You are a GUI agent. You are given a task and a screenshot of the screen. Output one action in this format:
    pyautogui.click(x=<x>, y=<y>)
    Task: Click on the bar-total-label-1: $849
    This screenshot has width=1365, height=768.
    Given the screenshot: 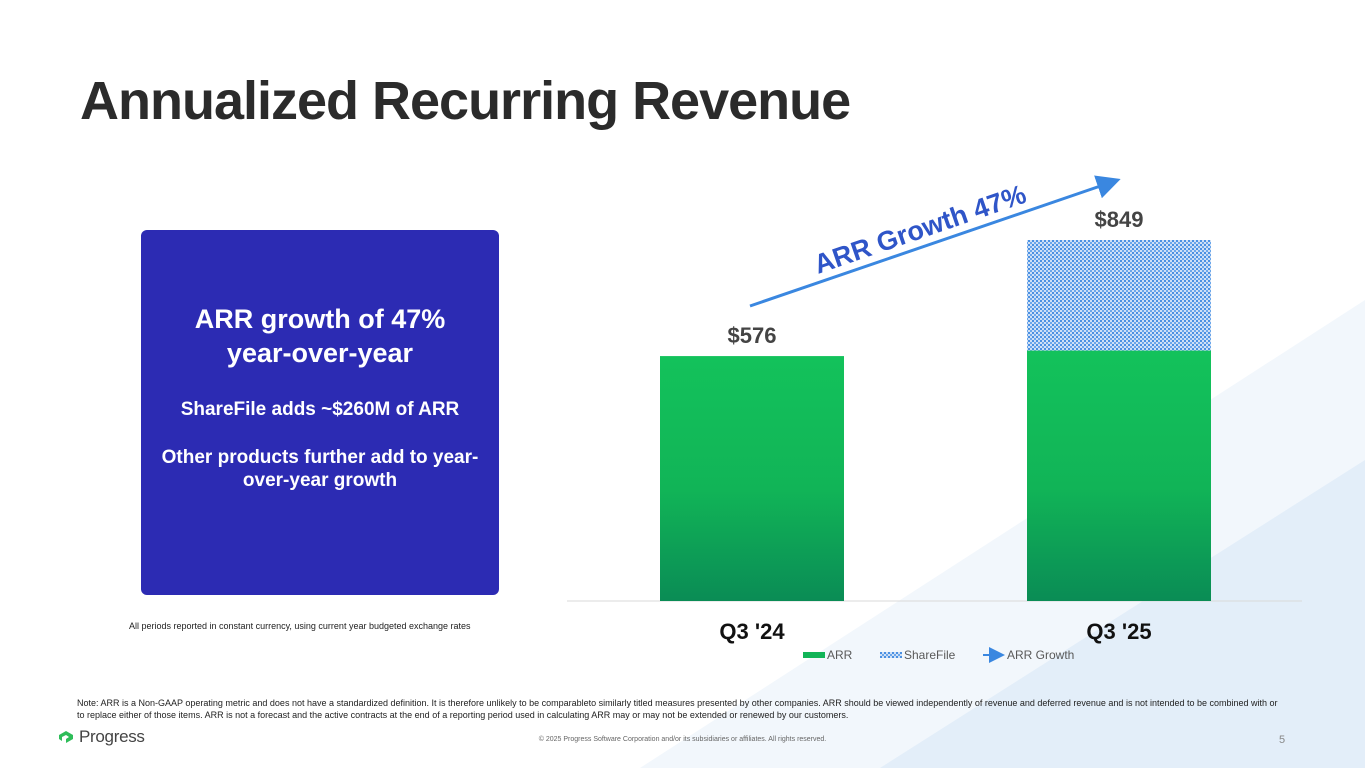 What is the action you would take?
    pyautogui.click(x=1119, y=219)
    